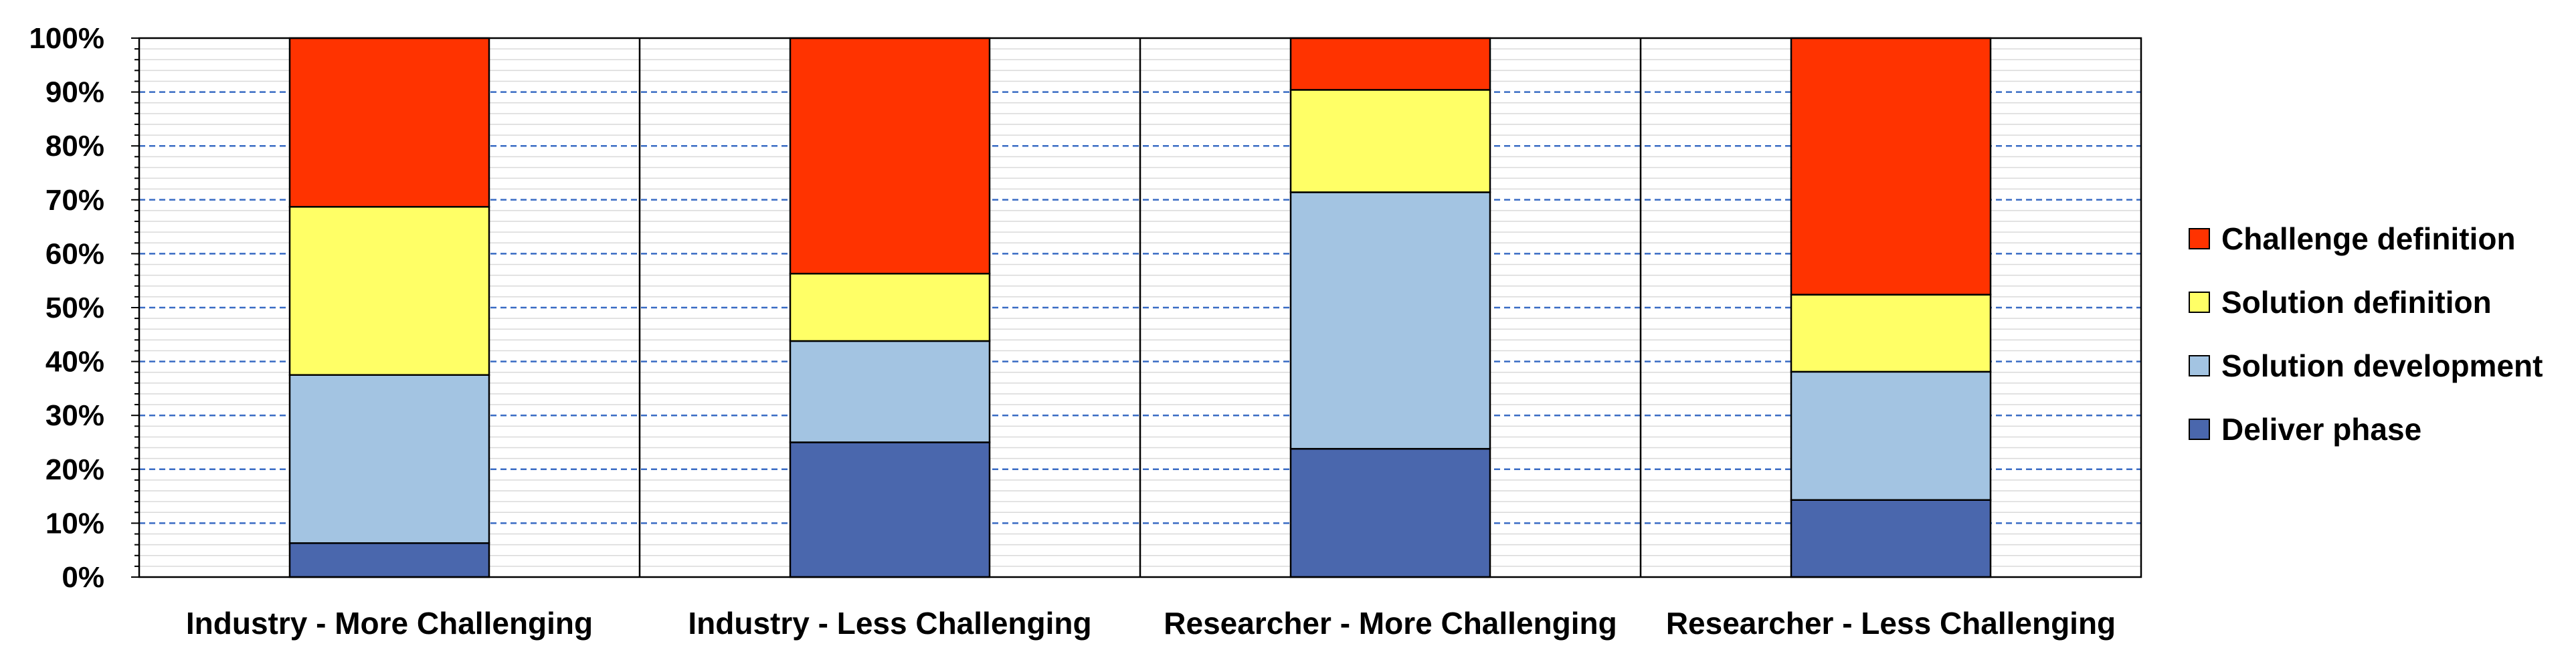 The width and height of the screenshot is (2576, 664). I want to click on y-tick-labels: 0% 10% 20% 30% 40% 50% 60% 70% 80% 90% 100%, so click(66, 308).